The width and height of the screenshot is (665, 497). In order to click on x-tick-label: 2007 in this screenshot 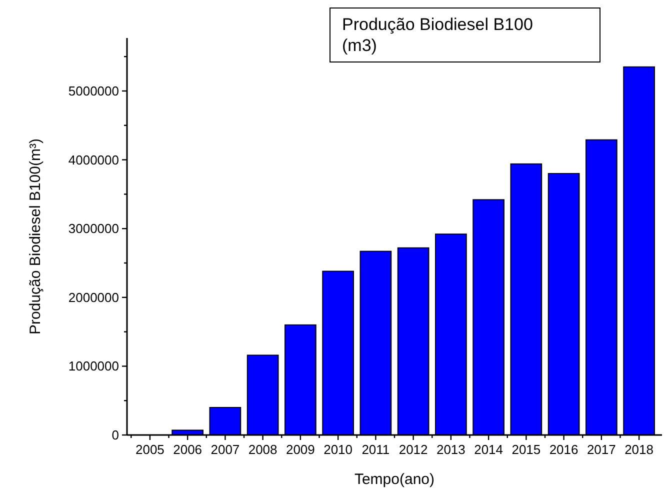, I will do `click(225, 449)`.